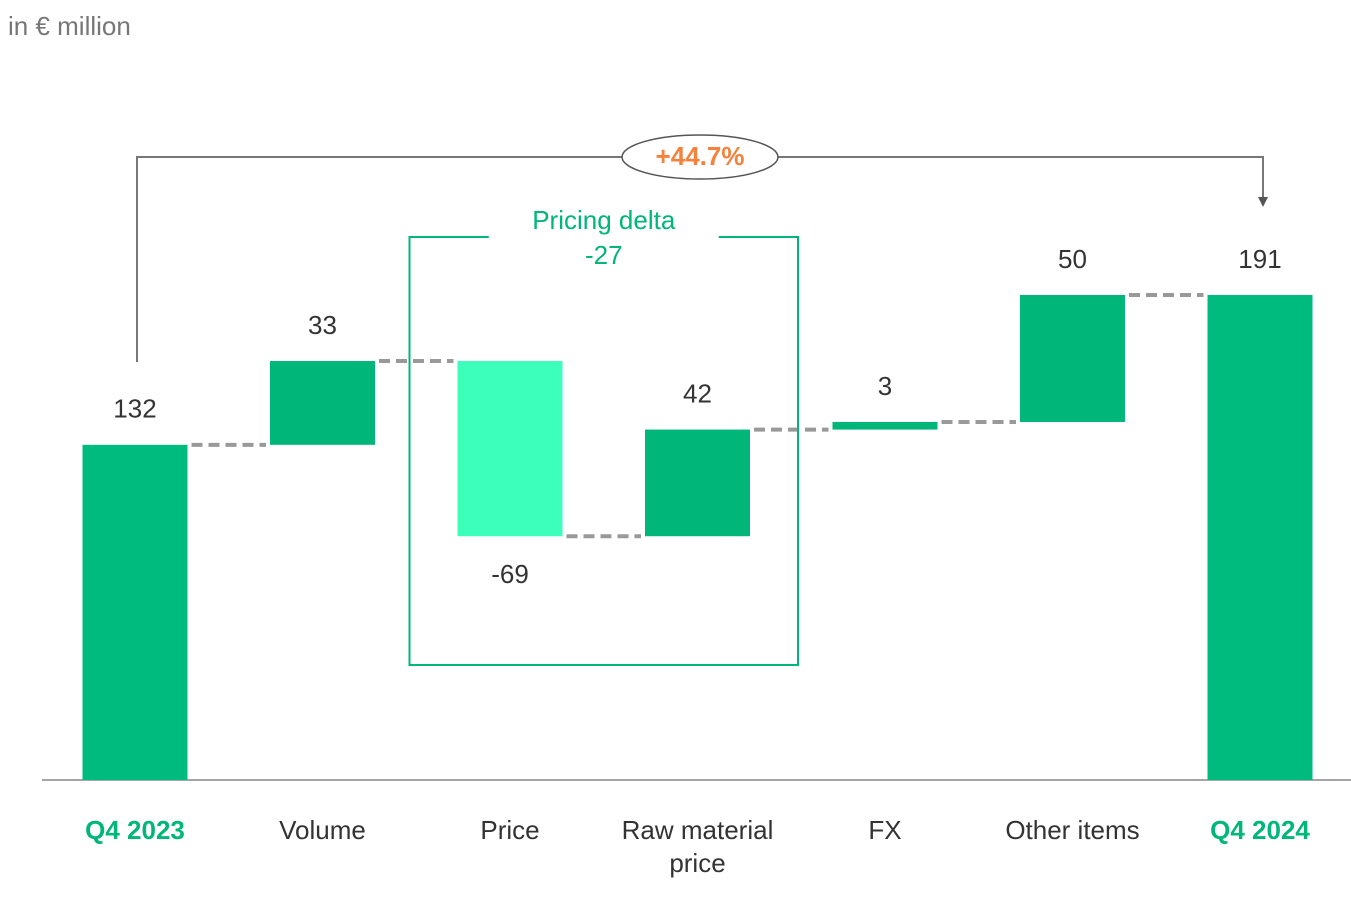  Describe the element at coordinates (135, 830) in the screenshot. I see `x-tick-label: Q4 2023` at that location.